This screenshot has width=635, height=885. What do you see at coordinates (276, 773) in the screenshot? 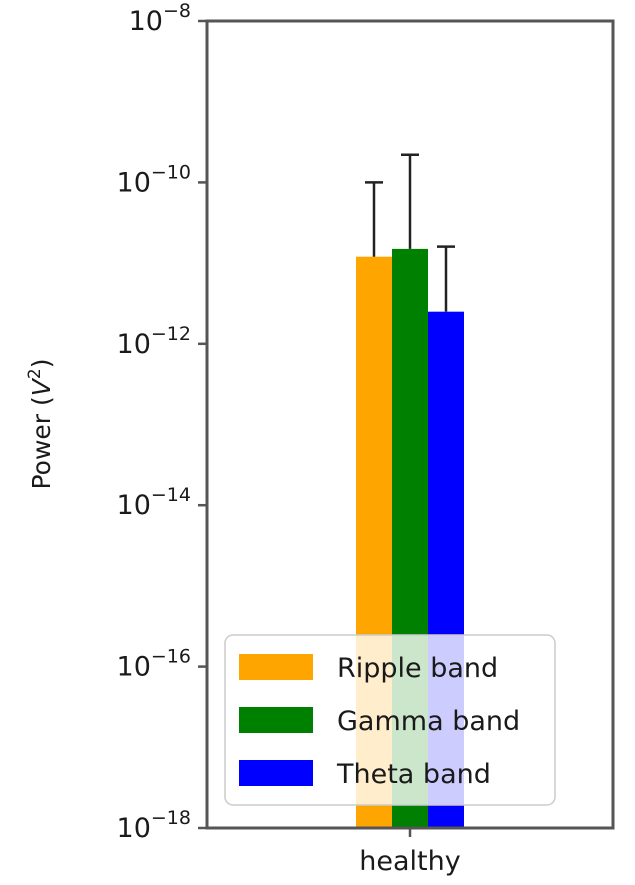
I see `legend-swatch-theta-band` at bounding box center [276, 773].